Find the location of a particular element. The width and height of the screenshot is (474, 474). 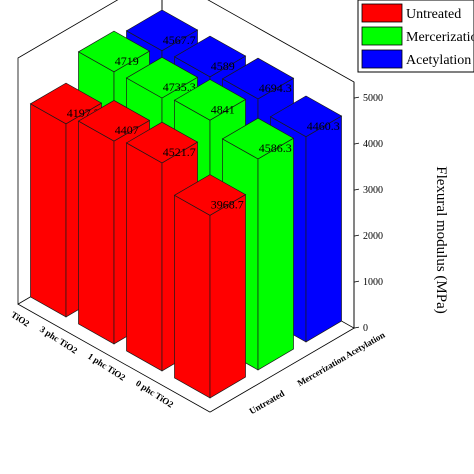

z-axis-label: Flexural modulus (MPa) is located at coordinates (441, 240).